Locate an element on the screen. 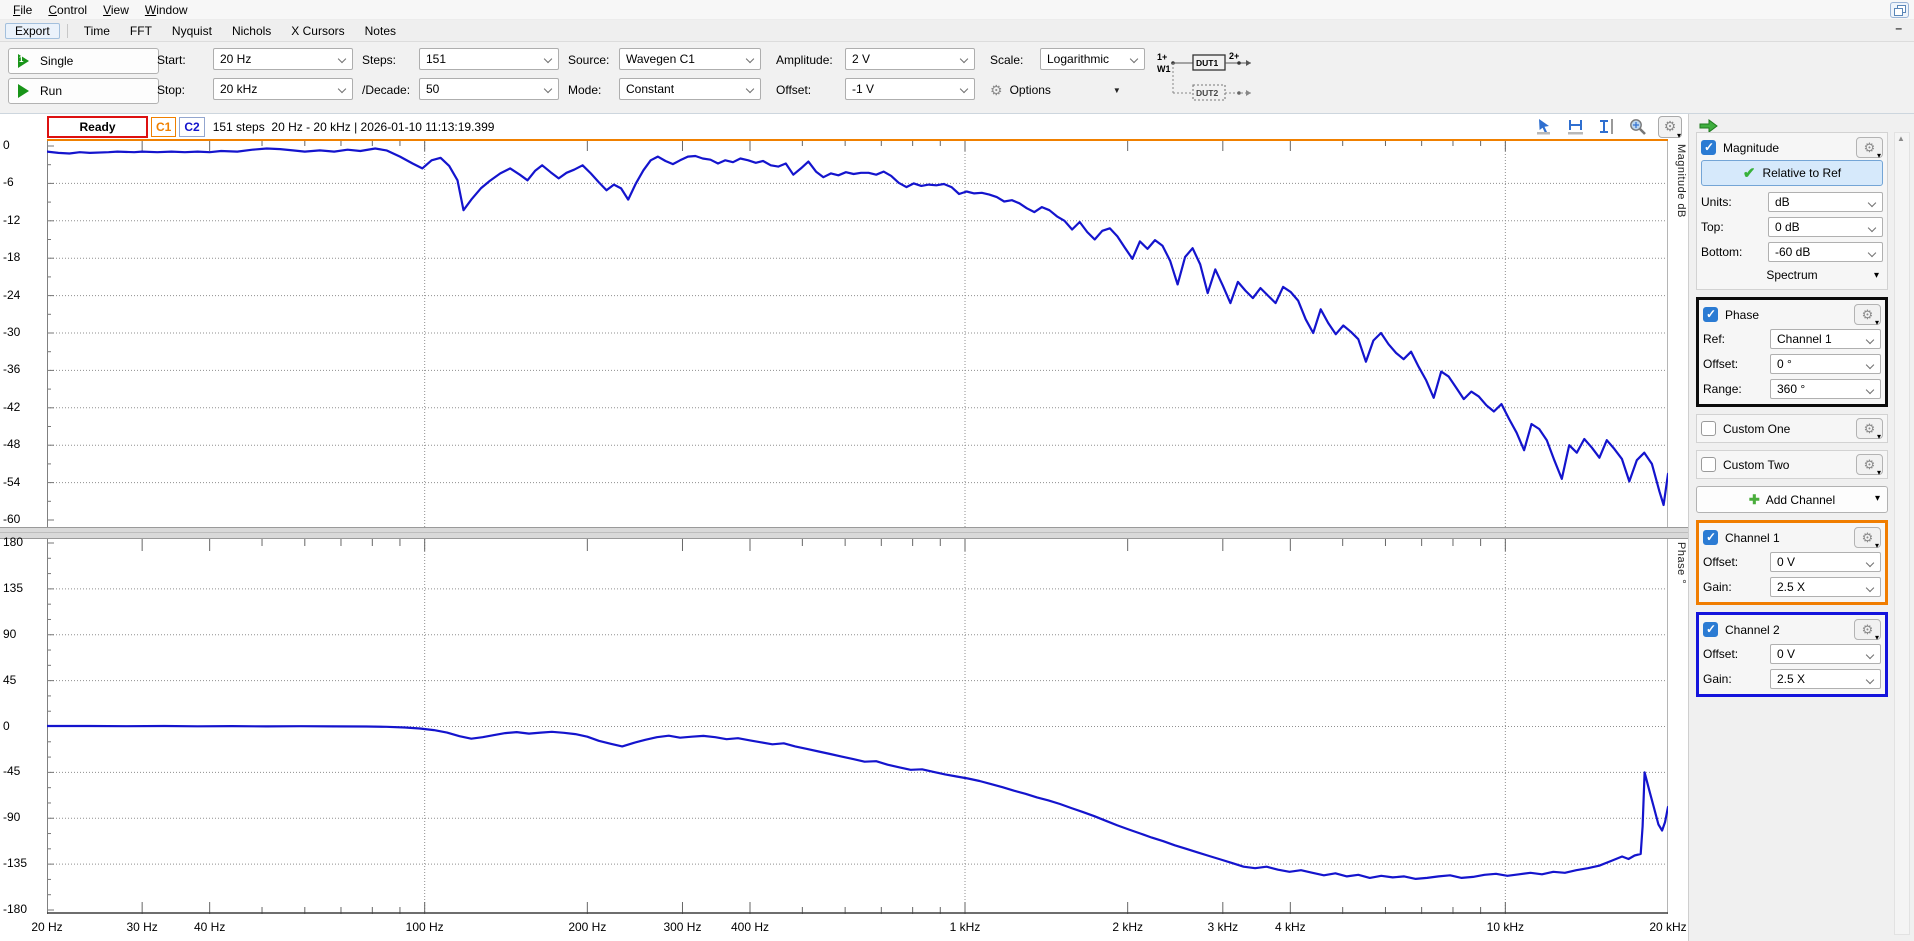 This screenshot has height=941, width=1914. offset-select: -1 V is located at coordinates (910, 89).